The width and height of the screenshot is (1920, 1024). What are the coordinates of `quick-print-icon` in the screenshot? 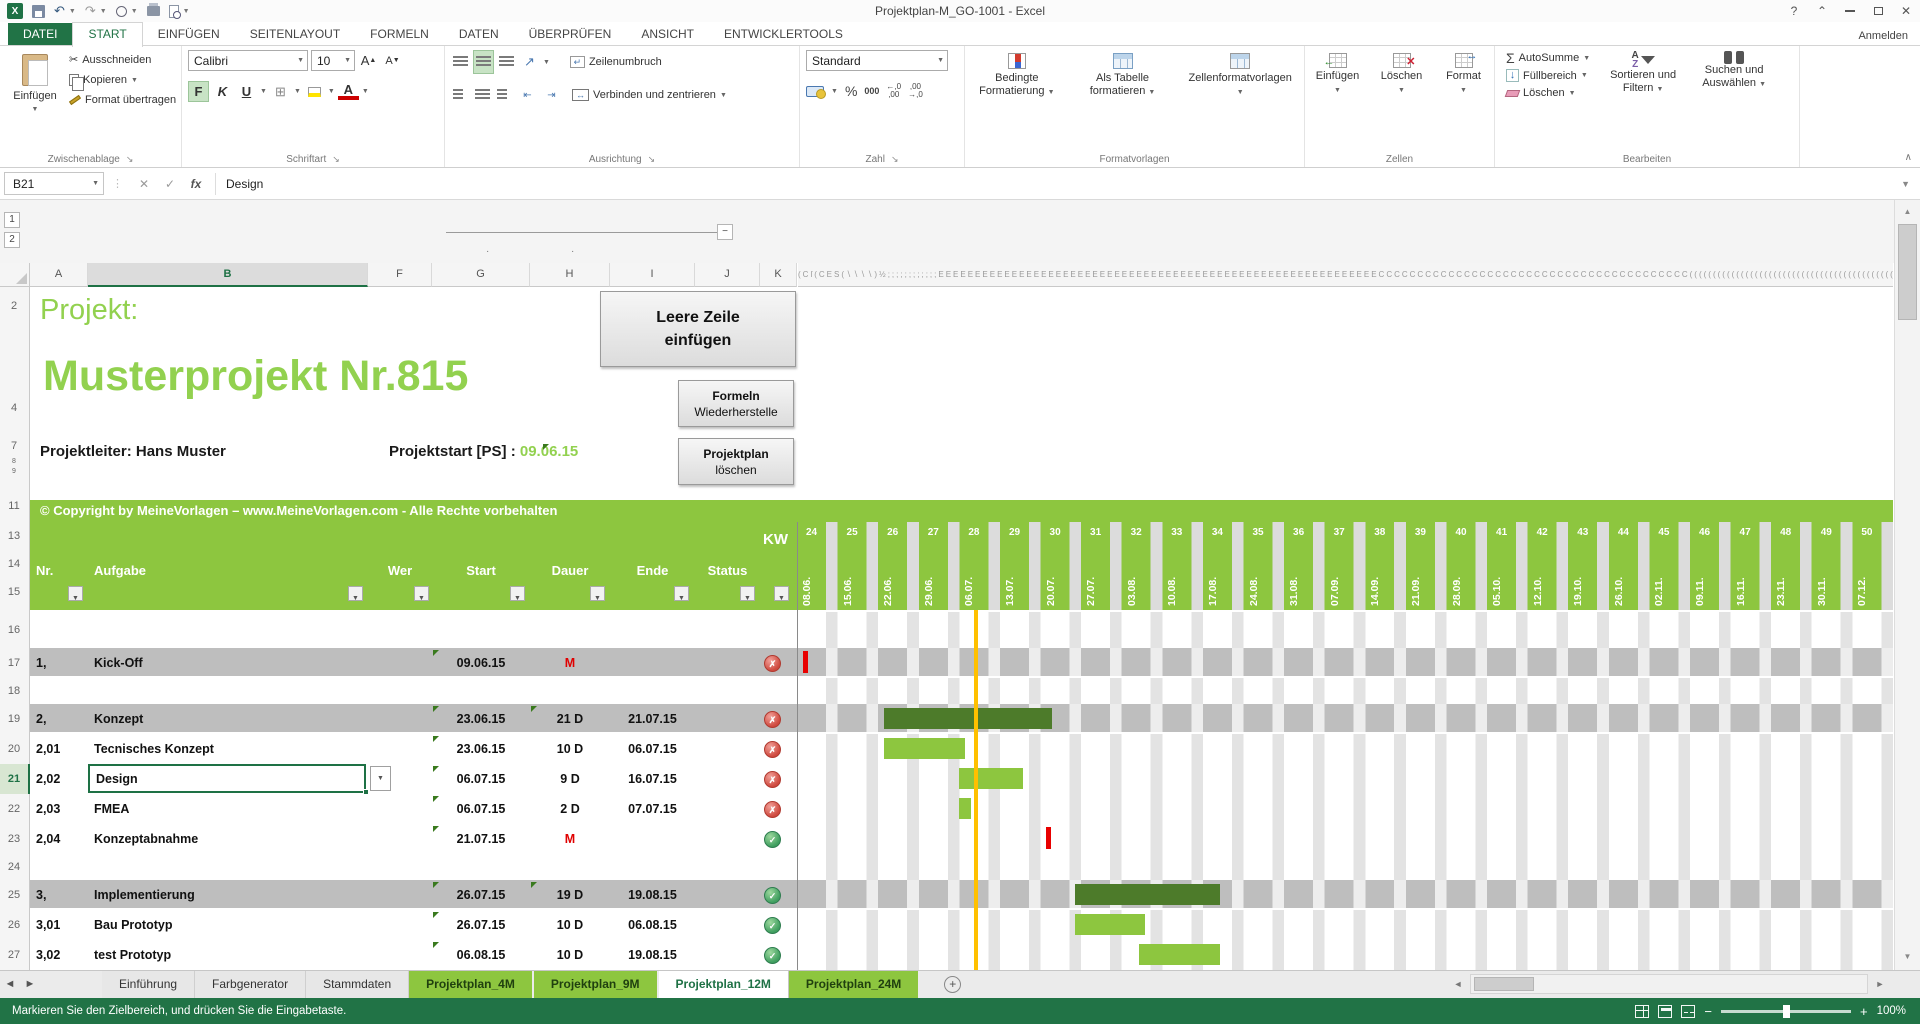 It's located at (153, 9).